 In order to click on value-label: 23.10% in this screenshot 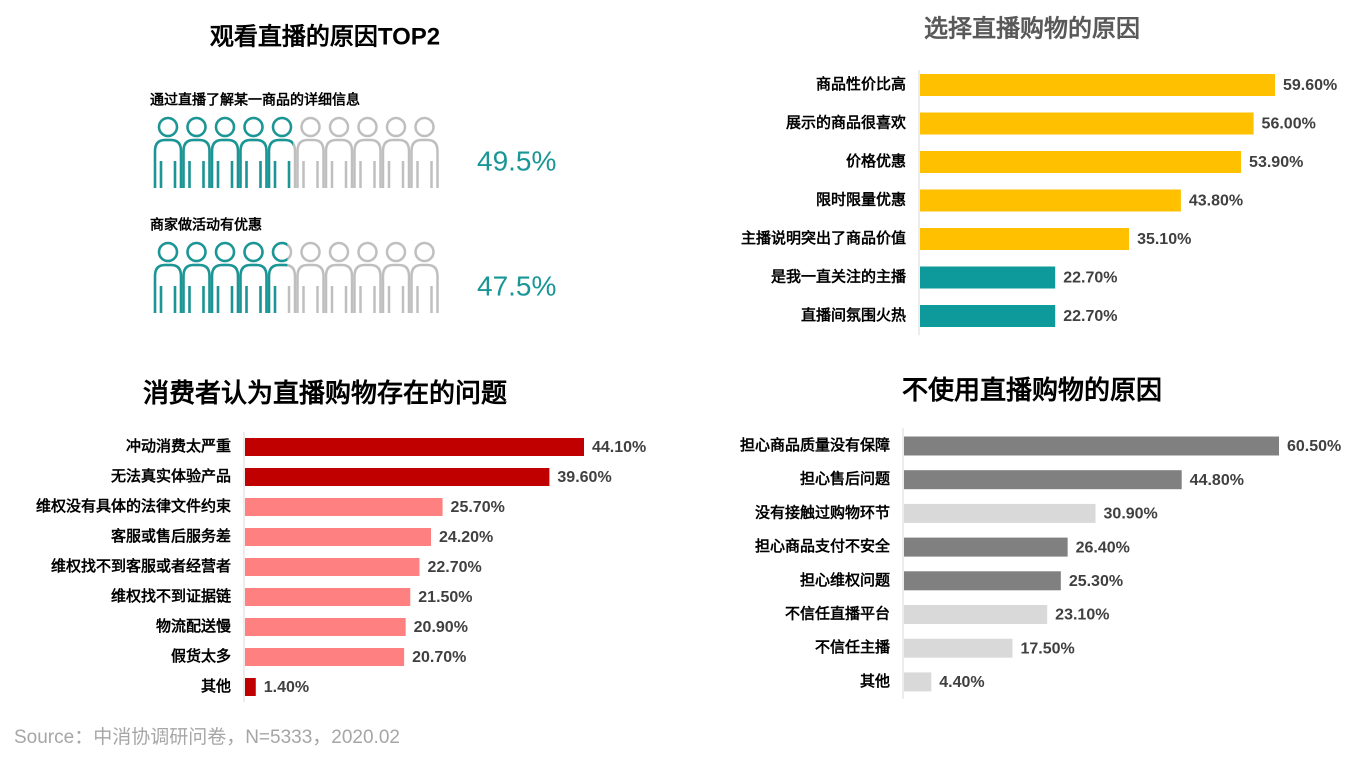, I will do `click(1082, 615)`.